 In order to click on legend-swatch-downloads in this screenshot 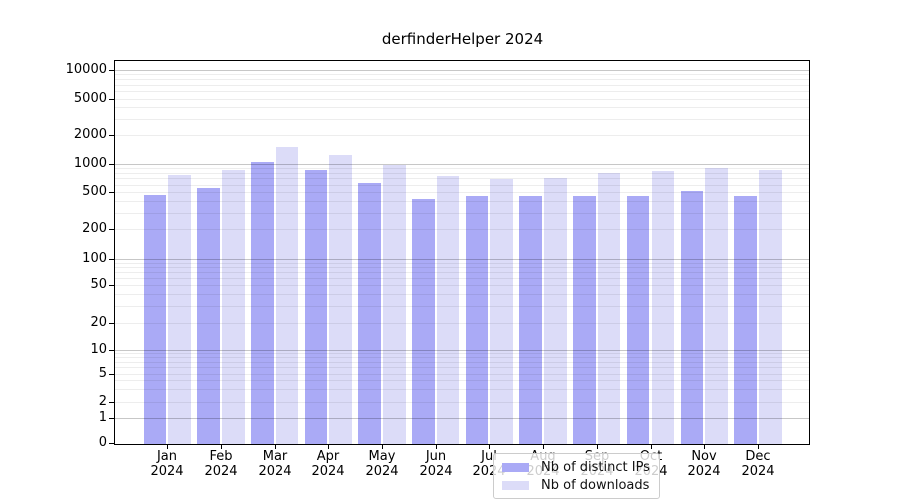, I will do `click(515, 485)`.